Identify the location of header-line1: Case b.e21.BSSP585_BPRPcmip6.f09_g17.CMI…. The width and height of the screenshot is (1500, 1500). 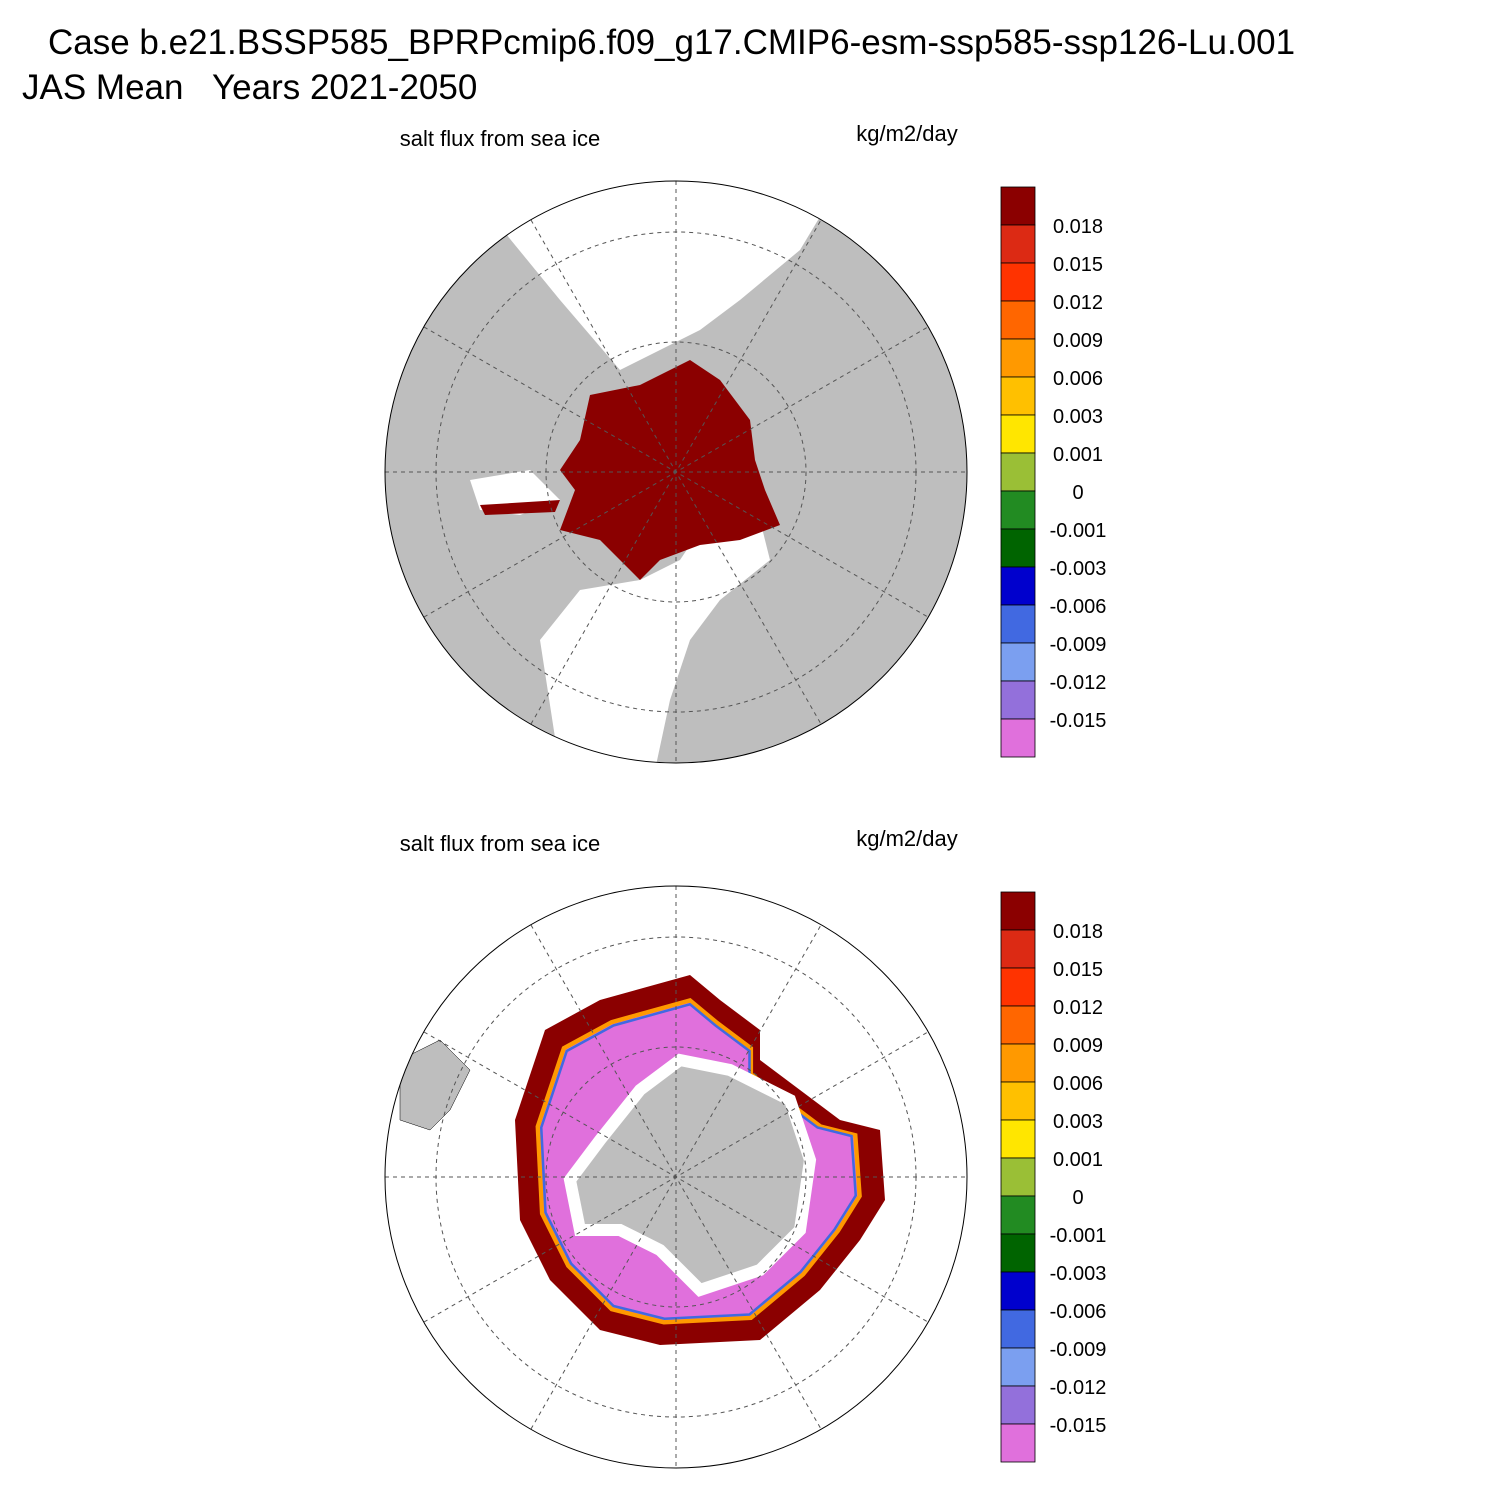
(671, 42).